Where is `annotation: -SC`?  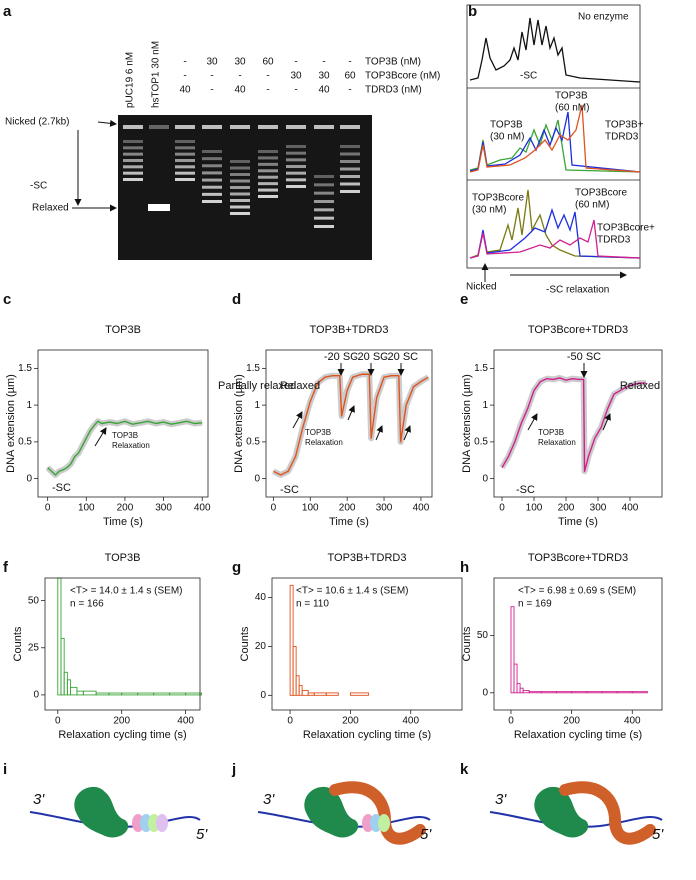
annotation: -SC is located at coordinates (289, 490).